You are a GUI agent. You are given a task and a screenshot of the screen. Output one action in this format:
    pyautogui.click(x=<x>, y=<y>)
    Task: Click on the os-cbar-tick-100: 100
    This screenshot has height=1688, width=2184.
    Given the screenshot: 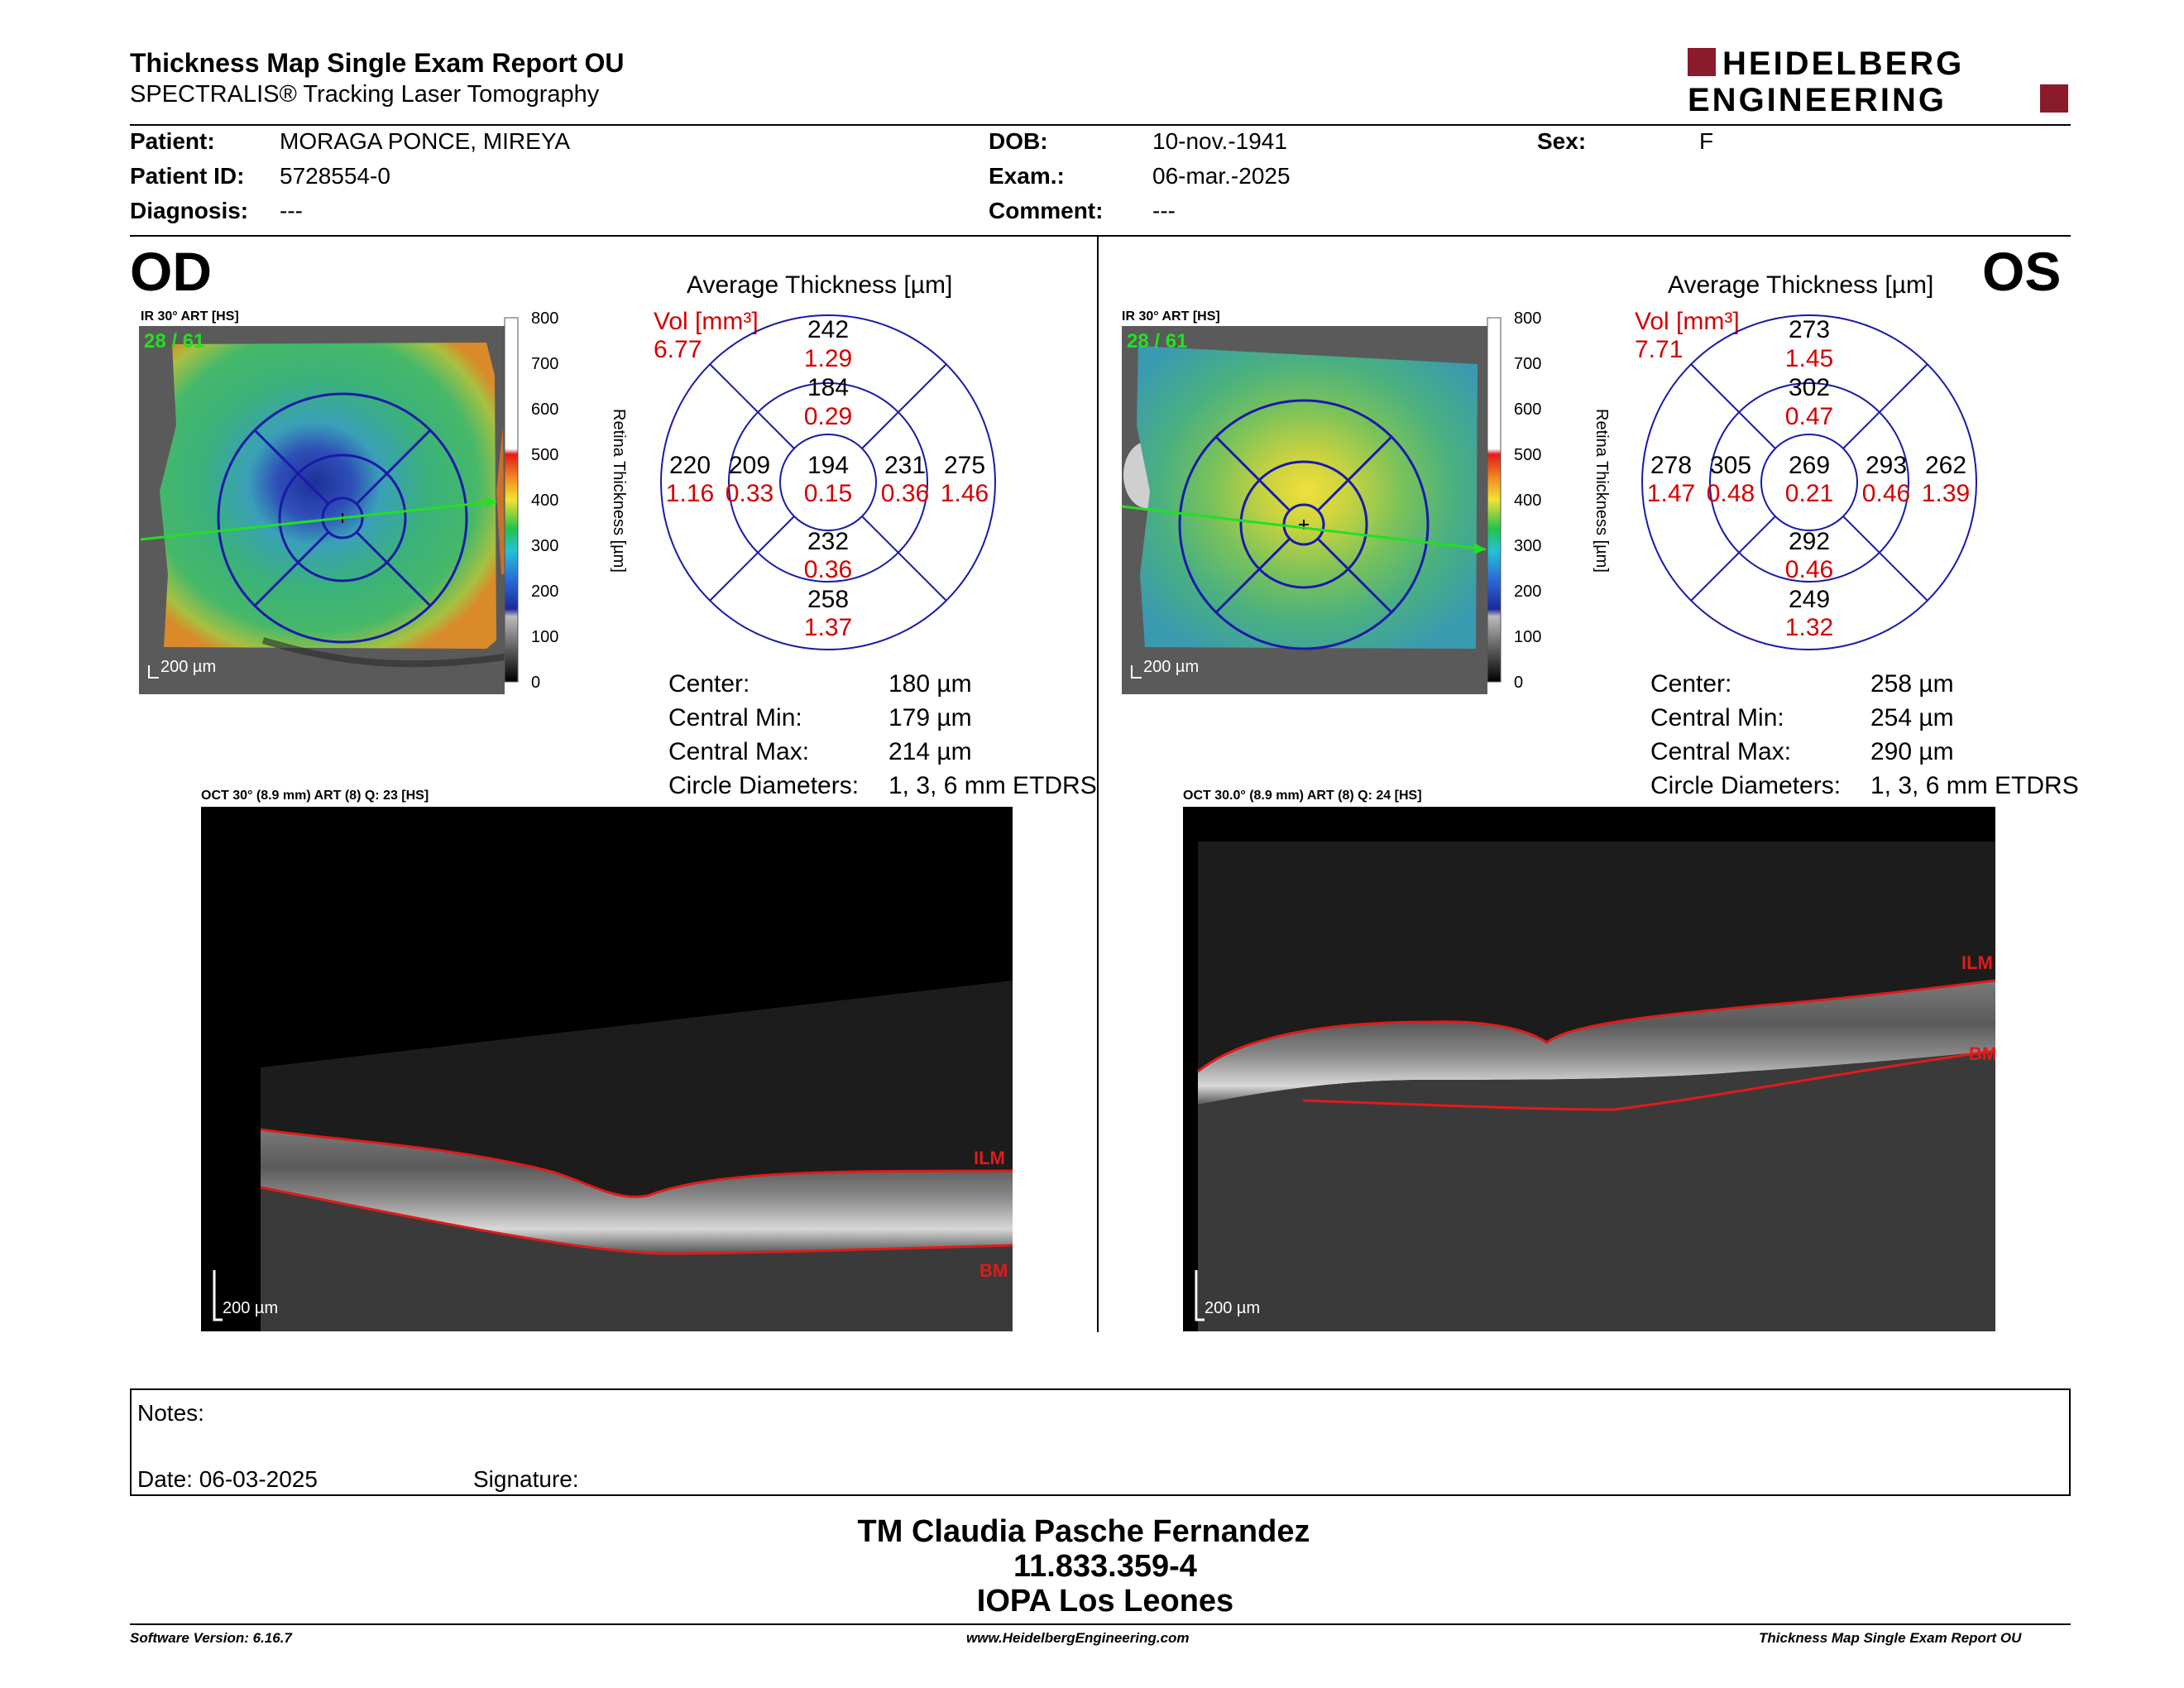 What is the action you would take?
    pyautogui.click(x=1527, y=637)
    